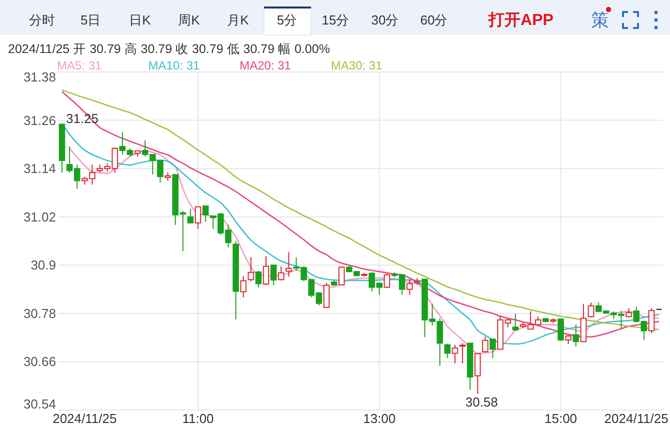 The image size is (670, 425). What do you see at coordinates (43, 265) in the screenshot?
I see `y-tick-label: 30.9` at bounding box center [43, 265].